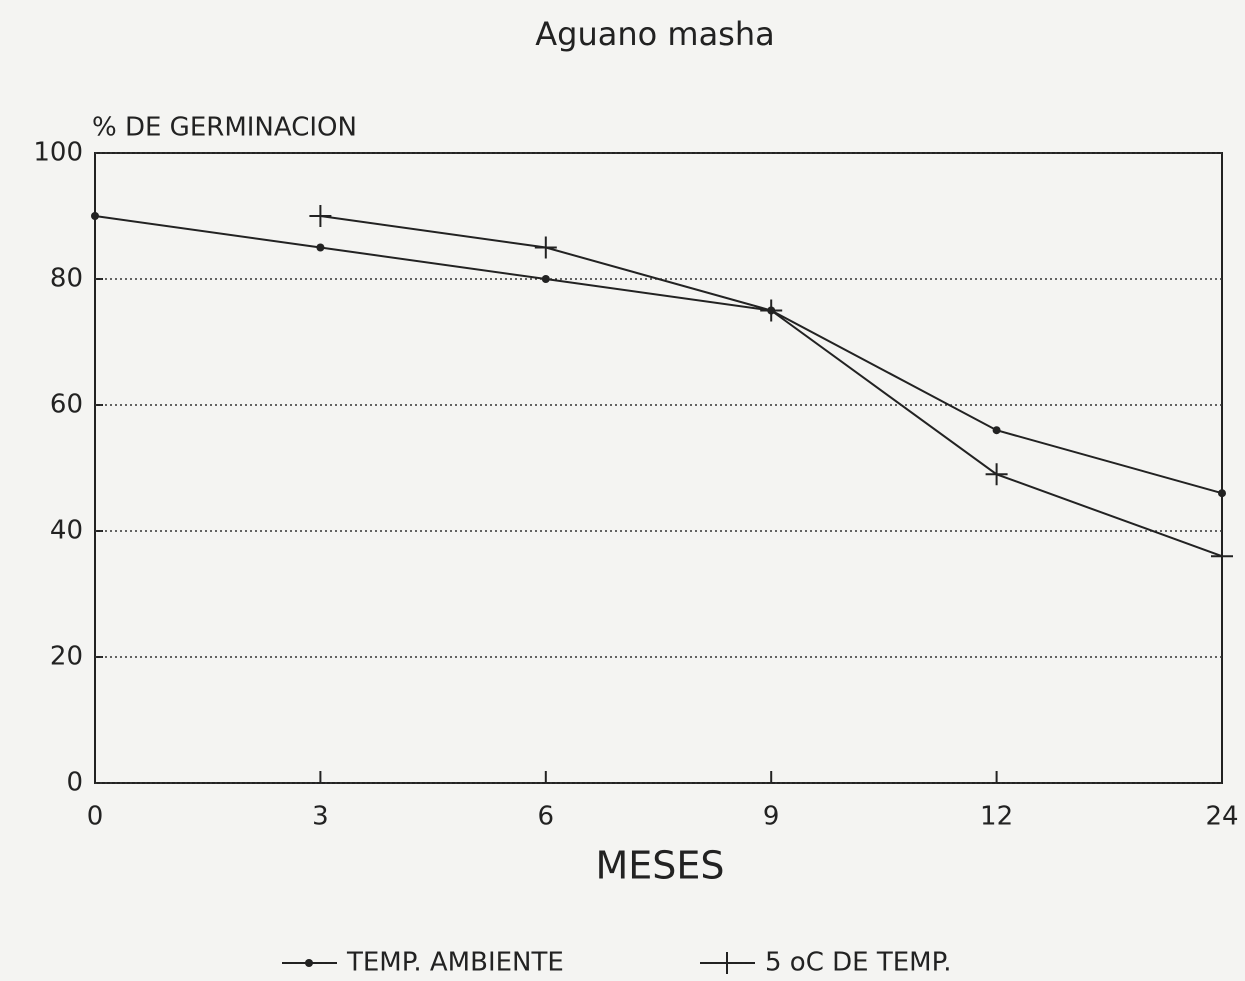  I want to click on y-tick-label: 40, so click(66, 531).